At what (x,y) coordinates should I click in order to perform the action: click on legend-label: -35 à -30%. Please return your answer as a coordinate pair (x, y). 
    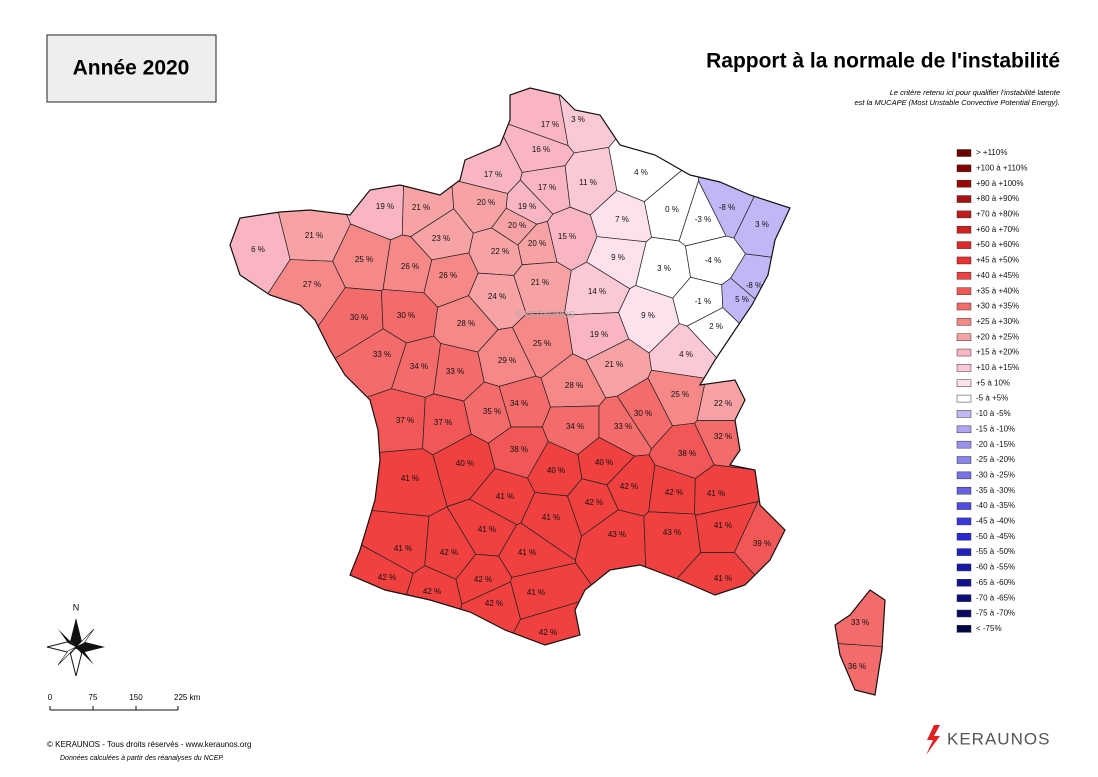
    Looking at the image, I should click on (995, 490).